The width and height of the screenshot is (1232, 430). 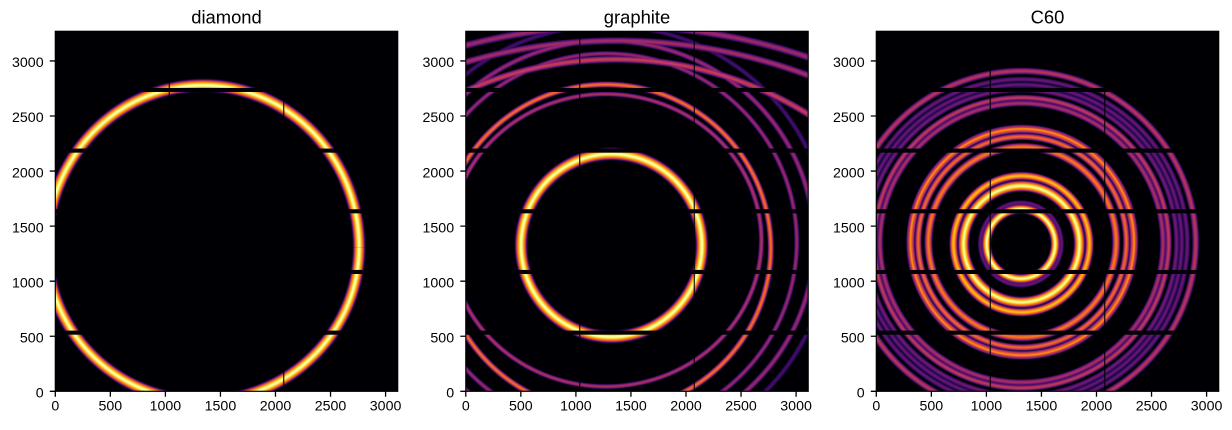 What do you see at coordinates (1048, 17) in the screenshot?
I see `svg-text: C60` at bounding box center [1048, 17].